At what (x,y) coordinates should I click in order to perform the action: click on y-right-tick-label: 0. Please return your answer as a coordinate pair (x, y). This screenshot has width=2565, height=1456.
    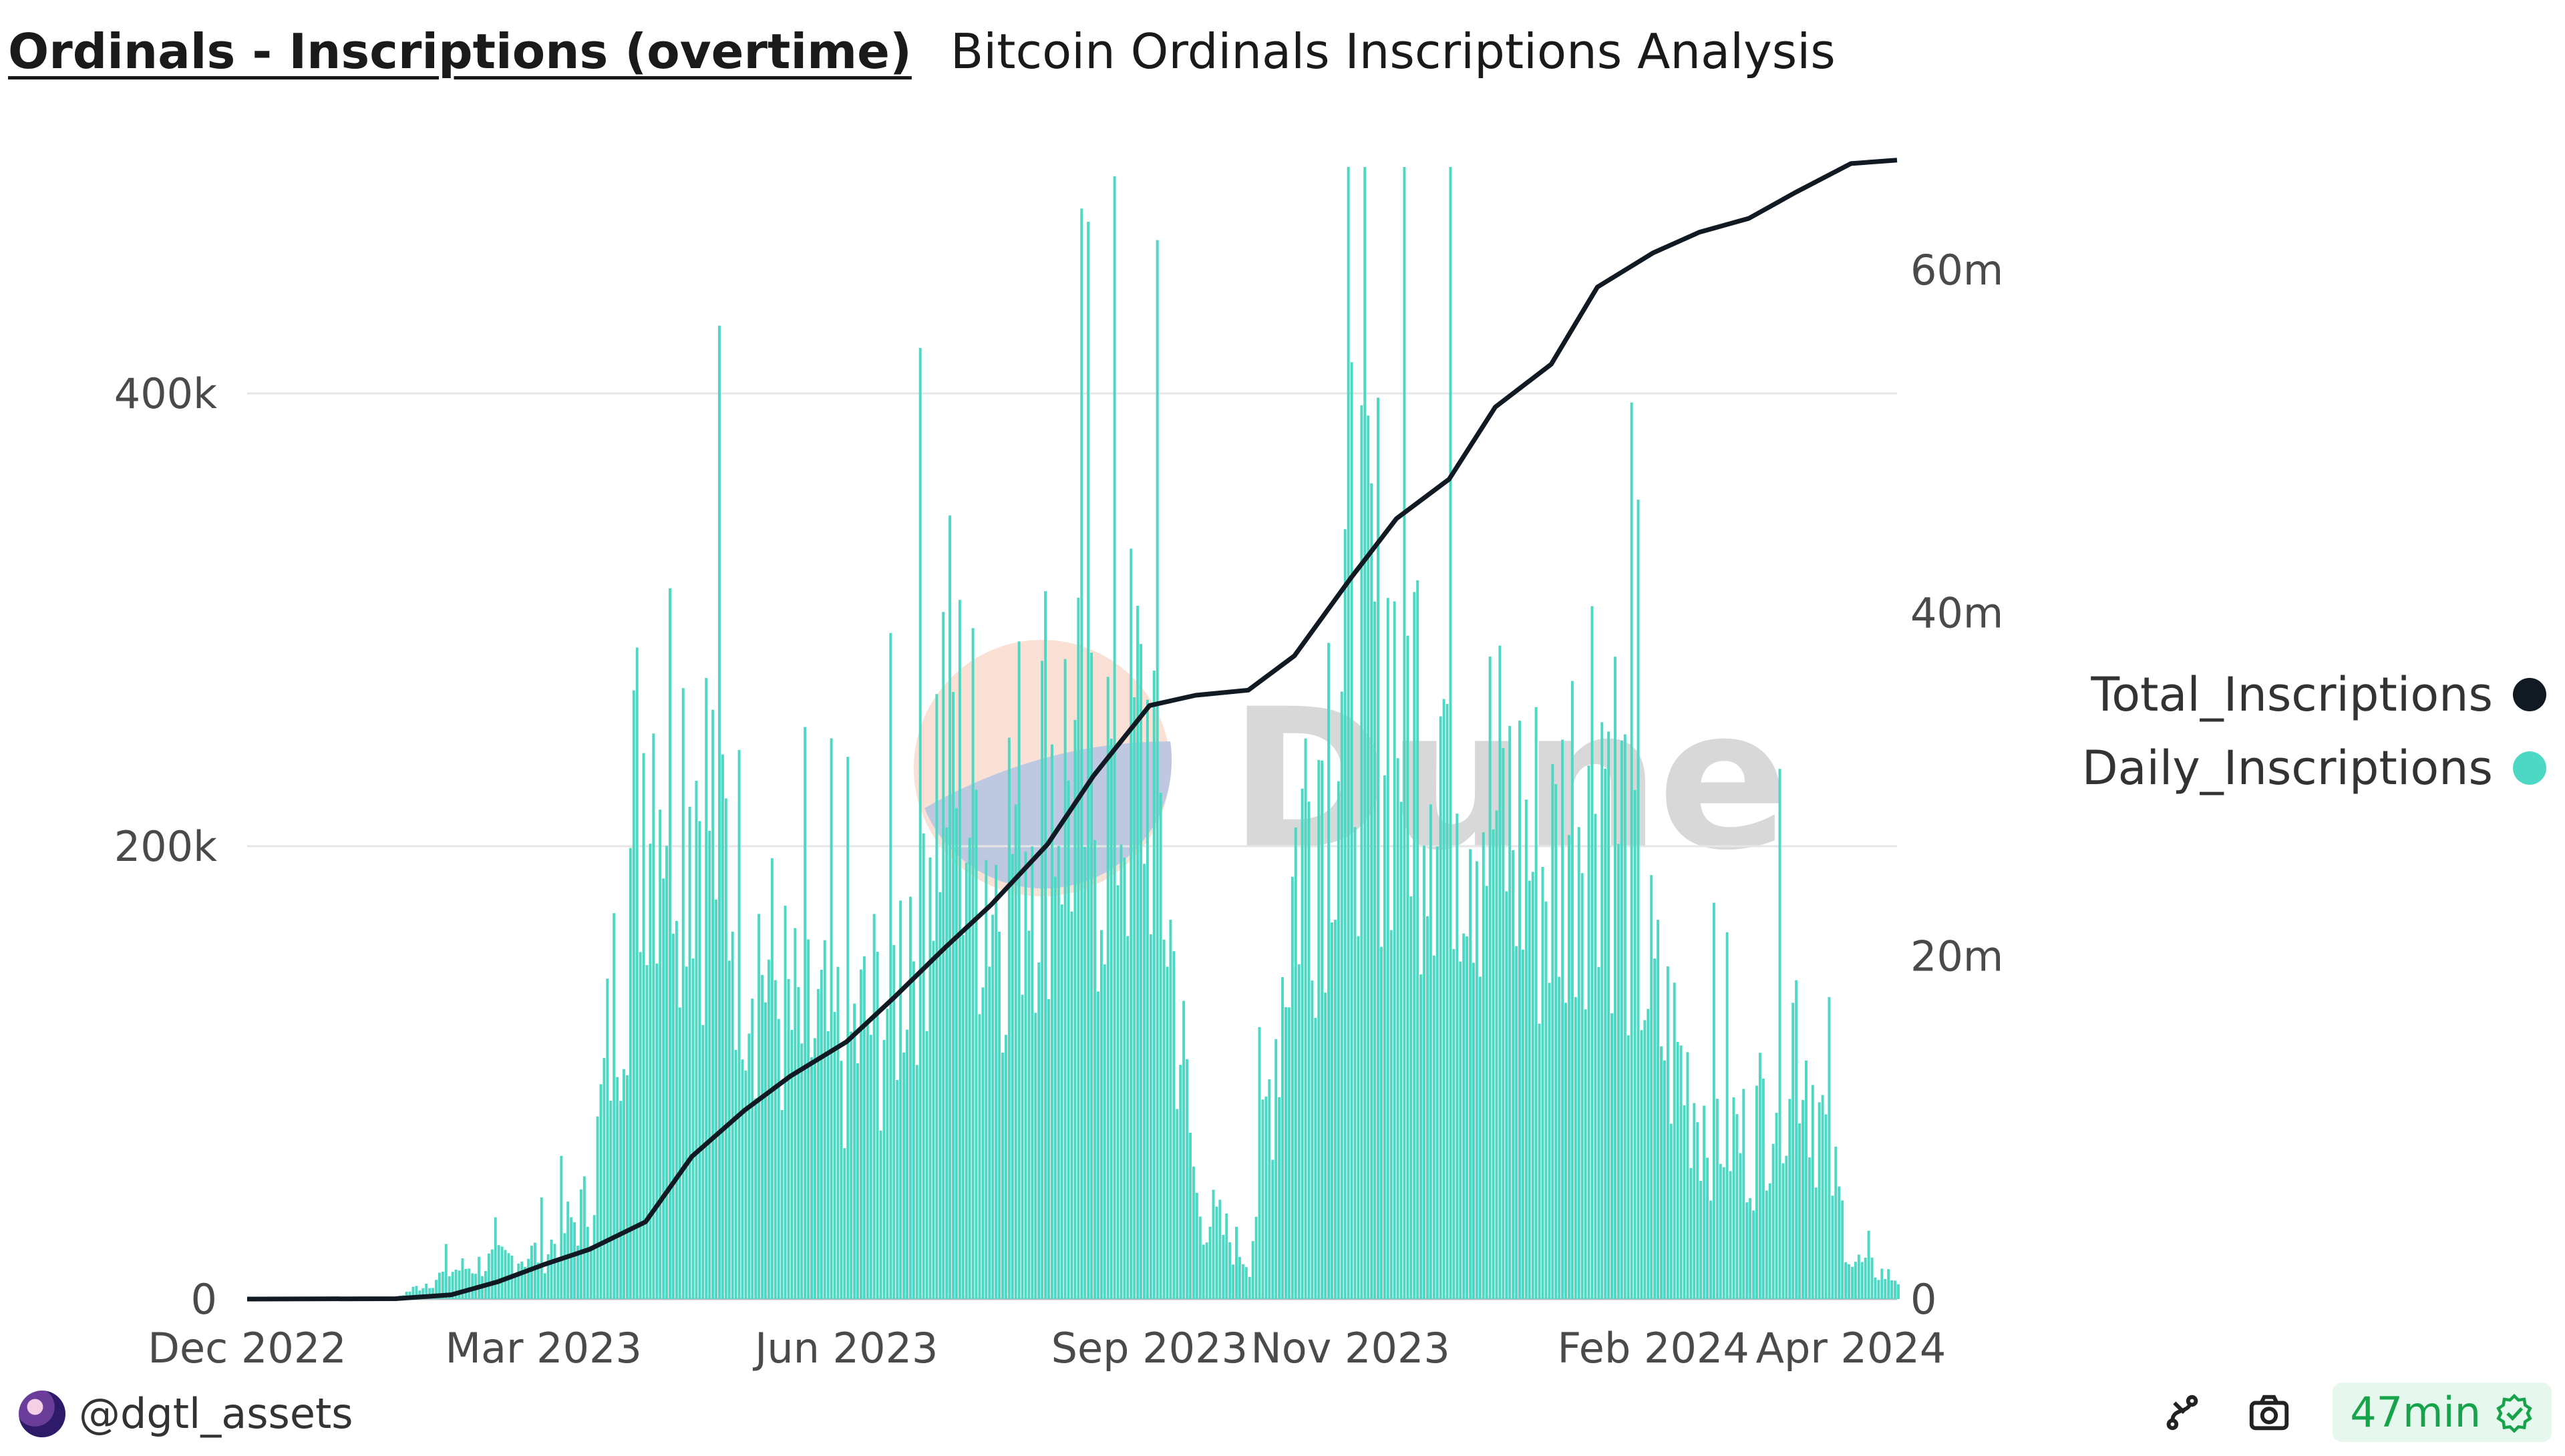
    Looking at the image, I should click on (1923, 1300).